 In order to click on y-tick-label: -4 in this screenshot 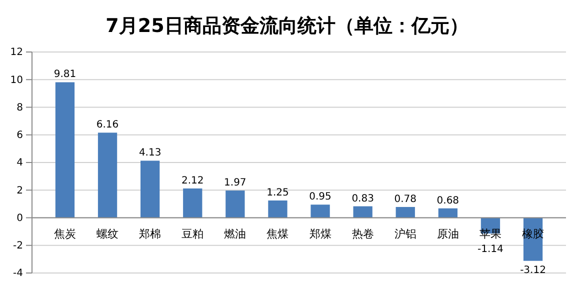, I will do `click(18, 274)`.